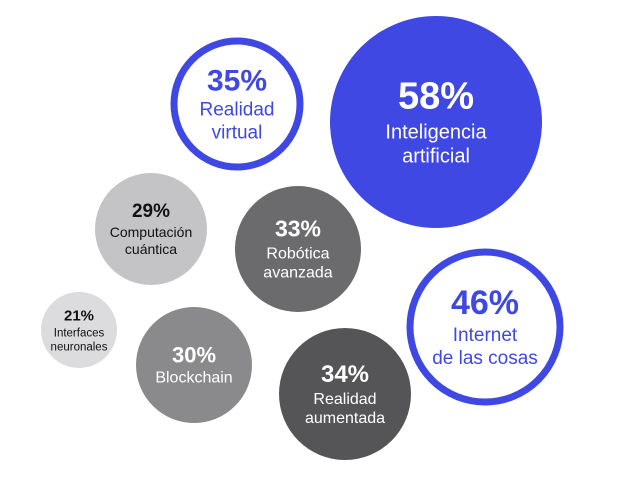 Image resolution: width=641 pixels, height=479 pixels. What do you see at coordinates (237, 81) in the screenshot?
I see `bubble-value: 35%` at bounding box center [237, 81].